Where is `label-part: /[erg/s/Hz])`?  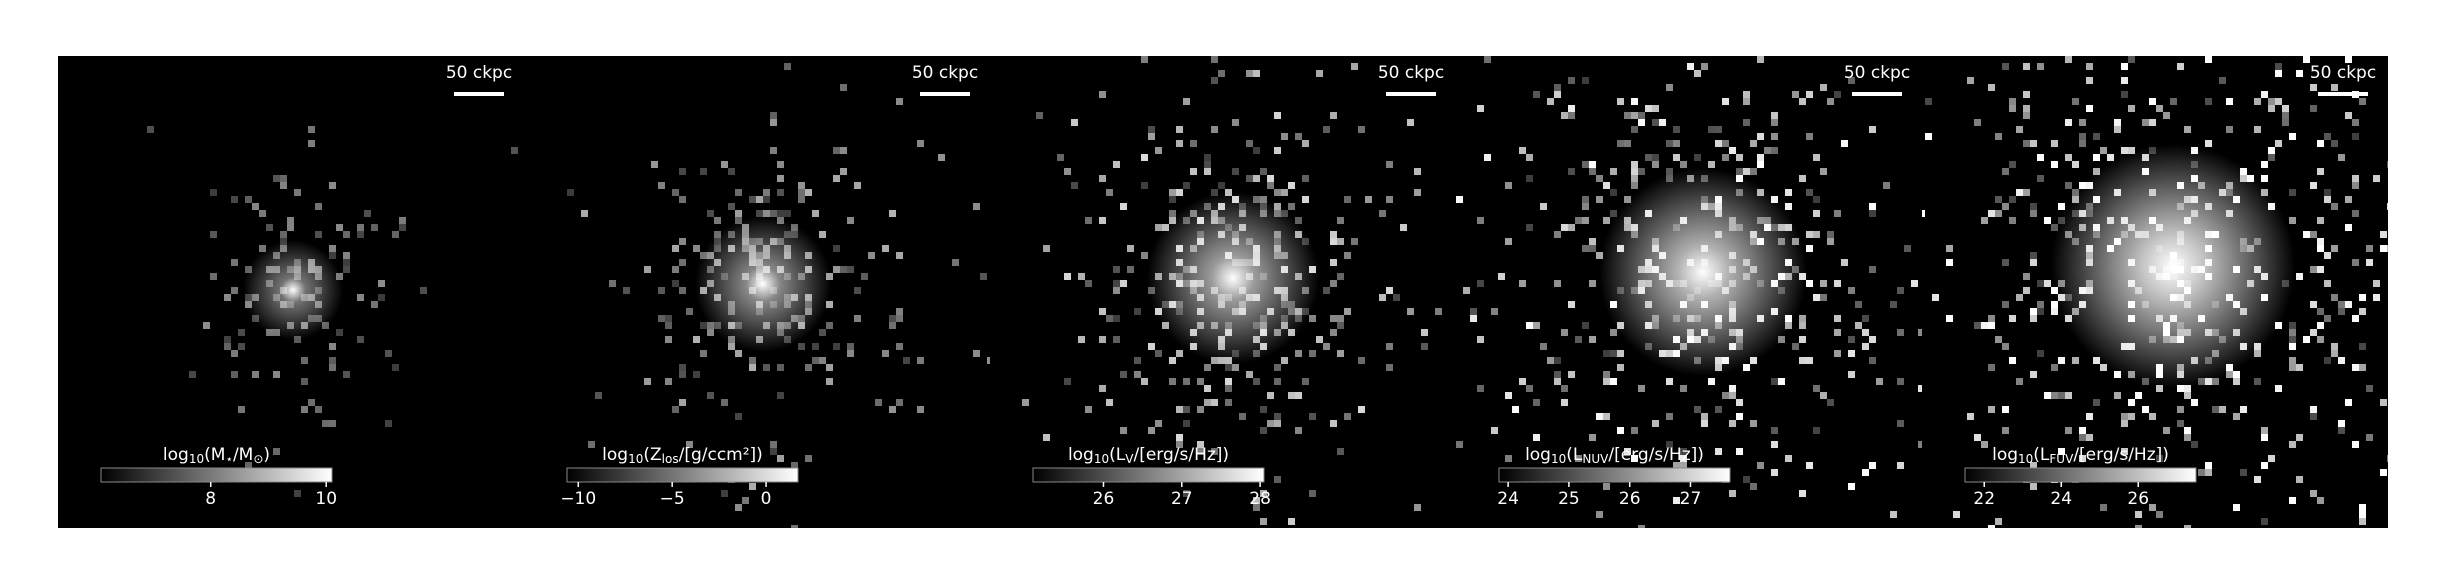
label-part: /[erg/s/Hz]) is located at coordinates (2121, 455).